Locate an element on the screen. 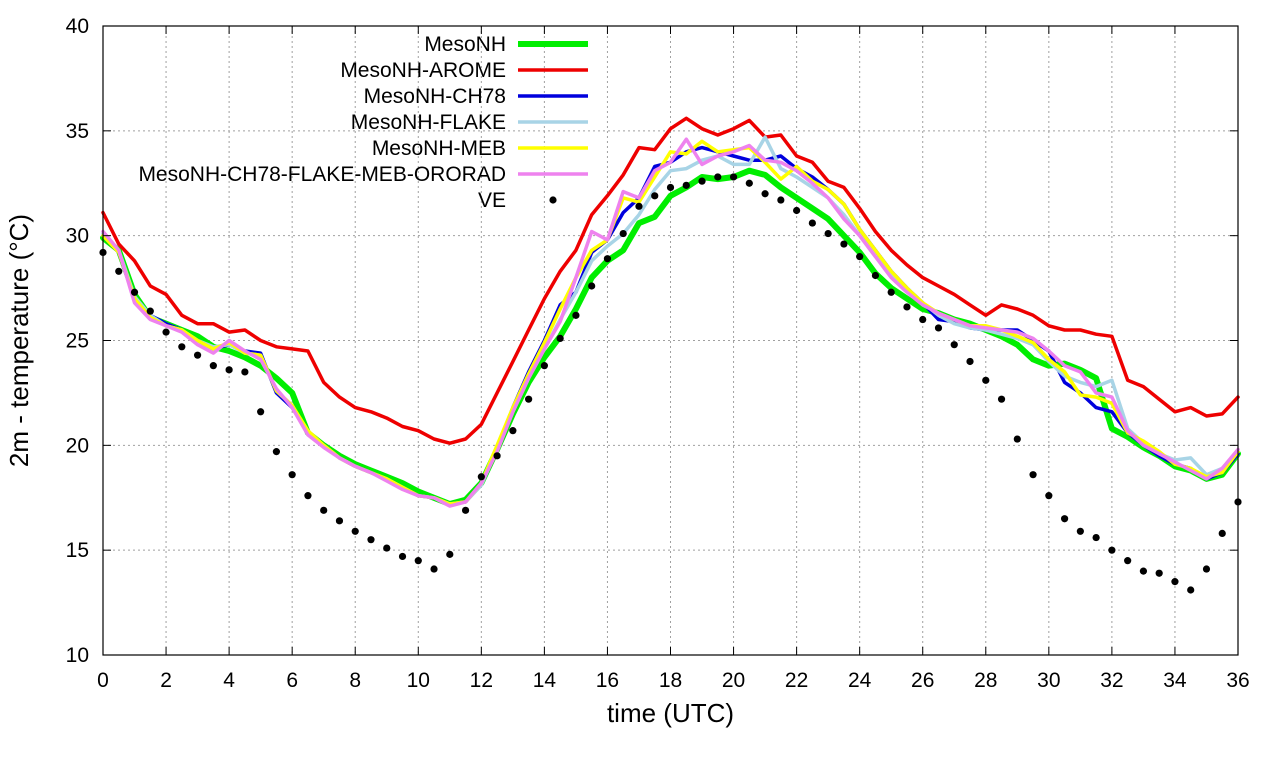 Image resolution: width=1280 pixels, height=760 pixels. x-tick-label: 10 is located at coordinates (418, 680).